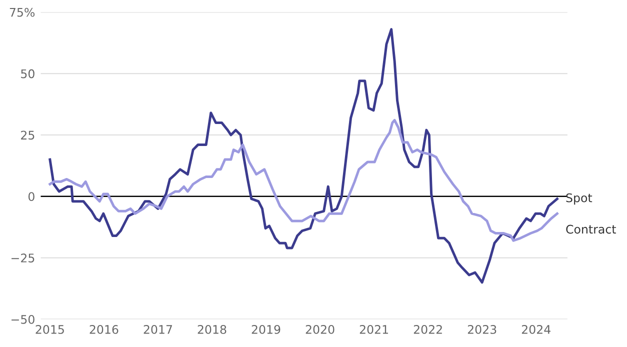 This screenshot has height=347, width=627. Describe the element at coordinates (104, 329) in the screenshot. I see `x-tick-label: 2016` at that location.